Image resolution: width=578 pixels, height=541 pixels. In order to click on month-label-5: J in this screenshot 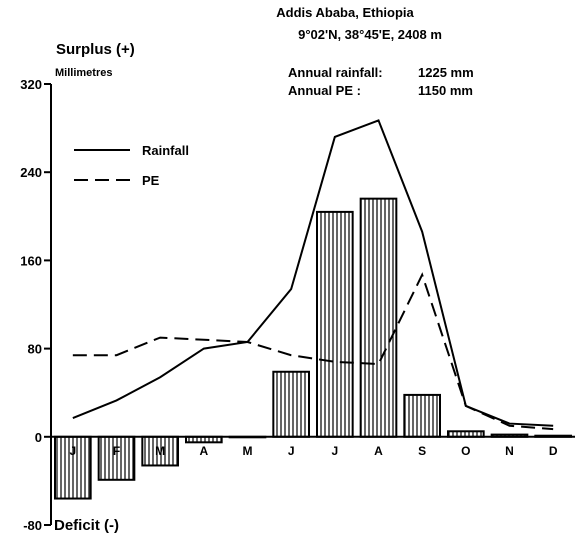, I will do `click(291, 451)`.